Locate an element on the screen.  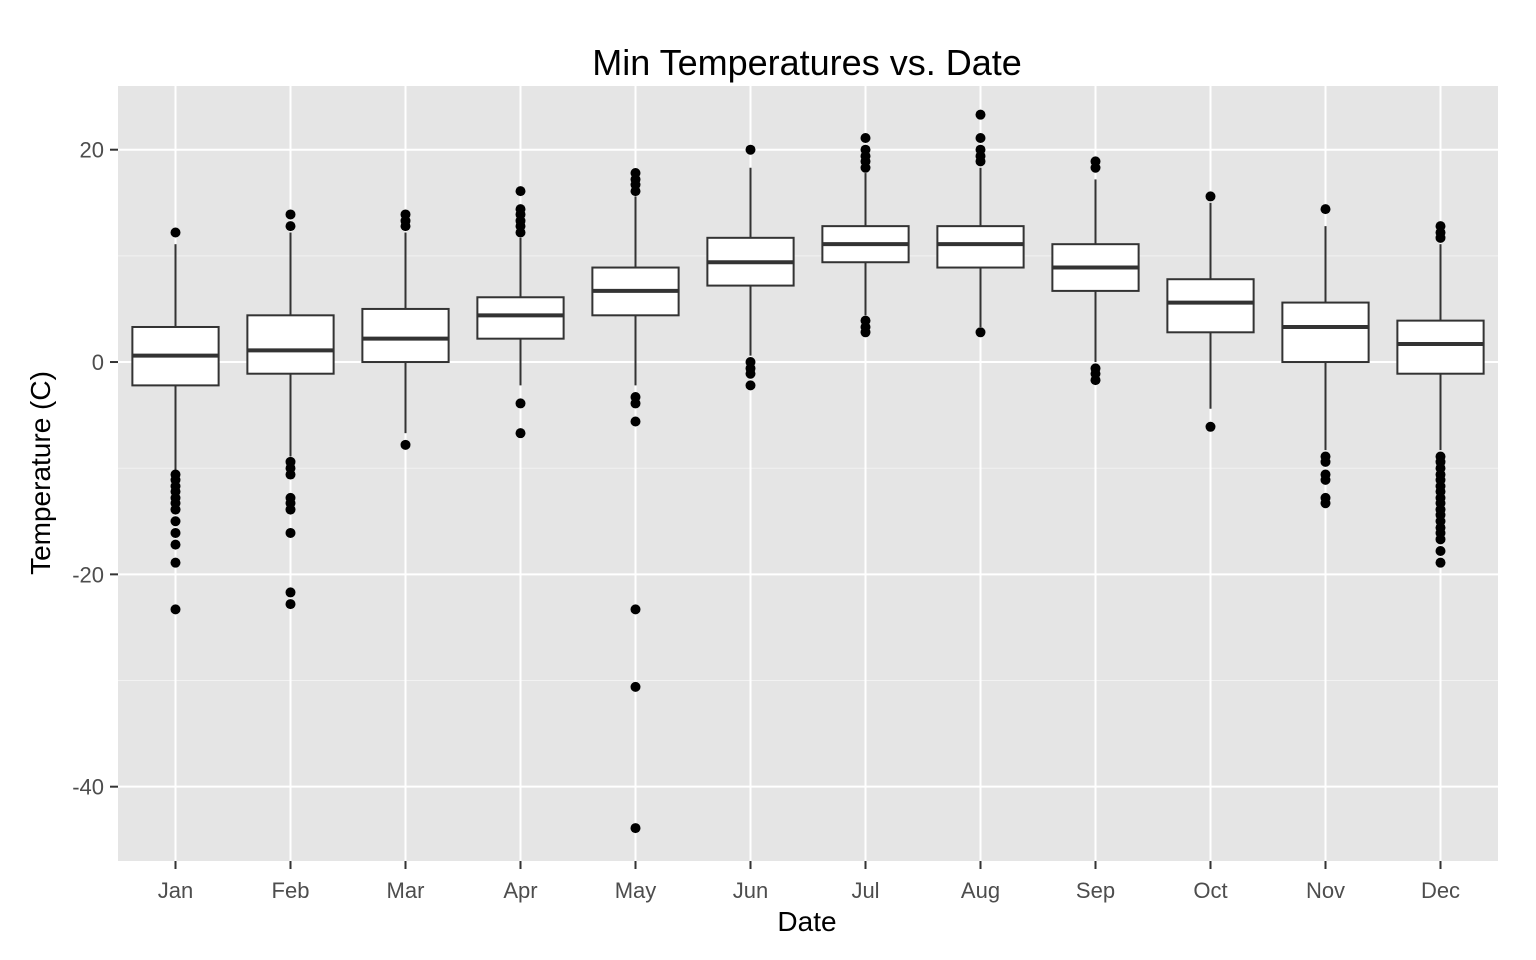
x-tick-label: May is located at coordinates (636, 890).